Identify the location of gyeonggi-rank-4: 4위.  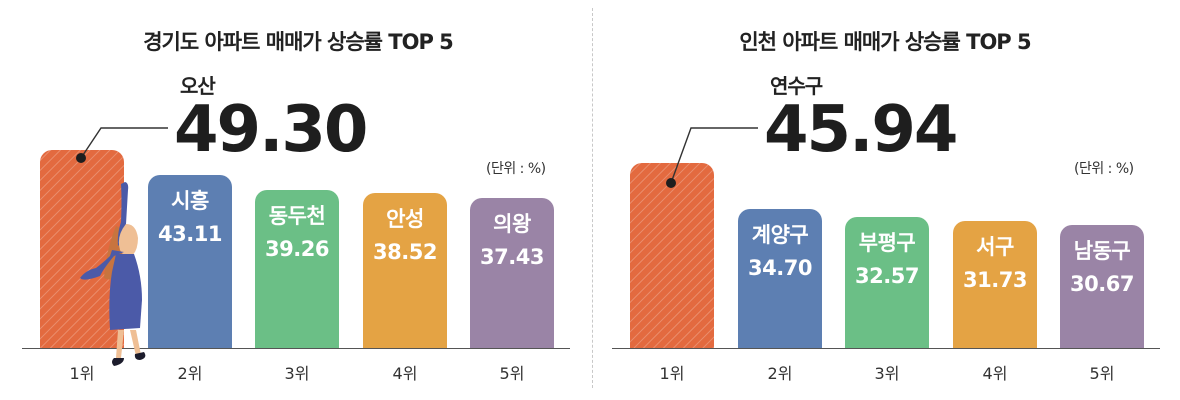
(405, 373).